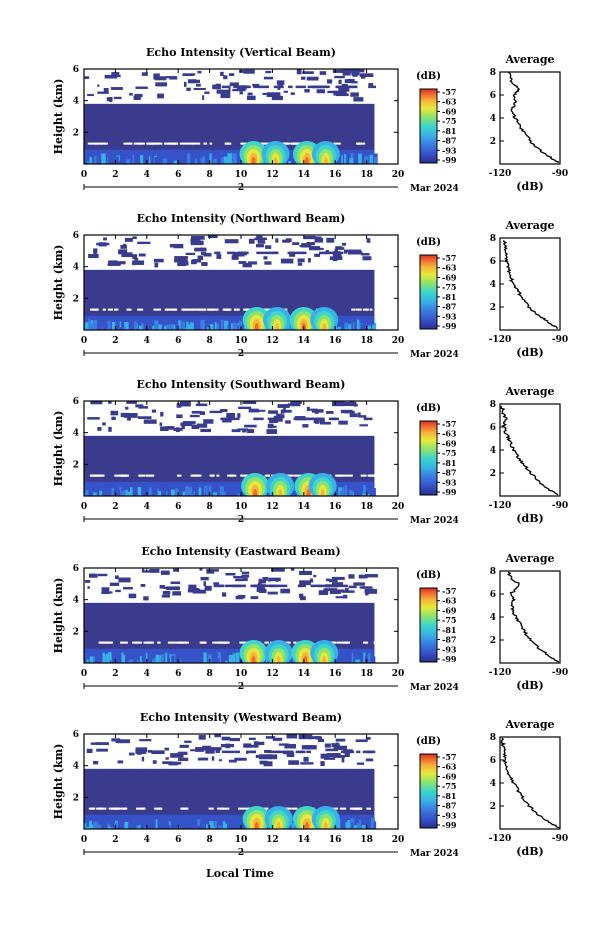  What do you see at coordinates (230, 781) in the screenshot?
I see `heatmap` at bounding box center [230, 781].